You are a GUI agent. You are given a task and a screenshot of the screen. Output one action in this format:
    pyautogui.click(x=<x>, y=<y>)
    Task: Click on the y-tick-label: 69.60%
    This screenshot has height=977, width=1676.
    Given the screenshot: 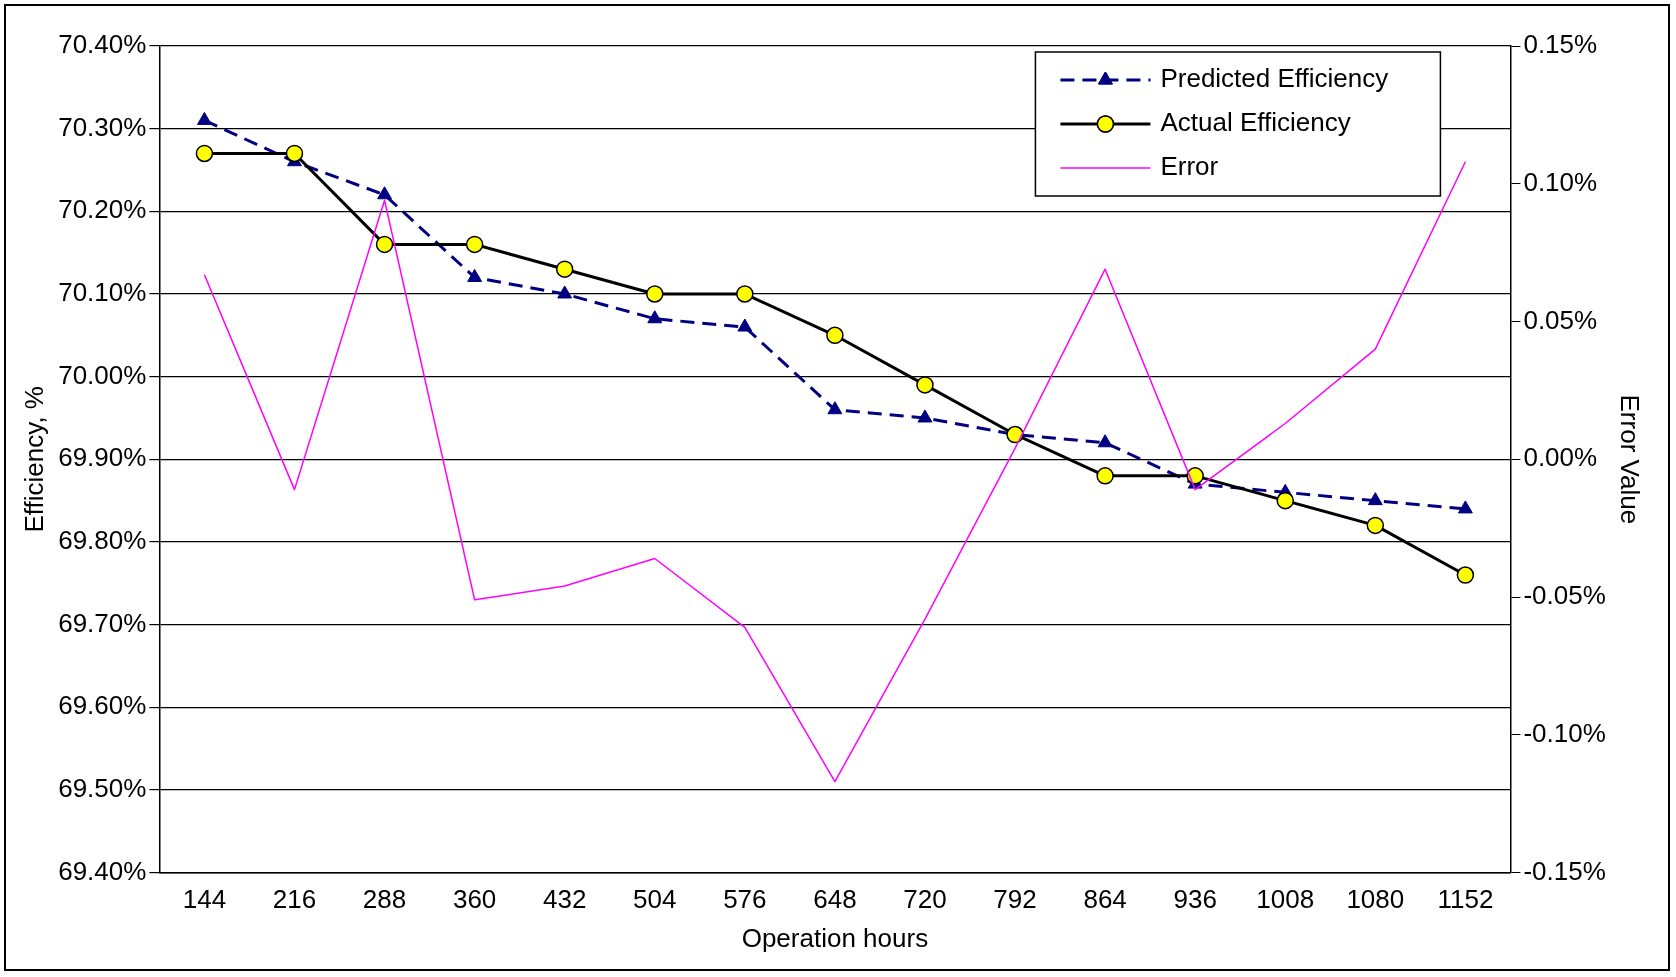 What is the action you would take?
    pyautogui.click(x=102, y=705)
    